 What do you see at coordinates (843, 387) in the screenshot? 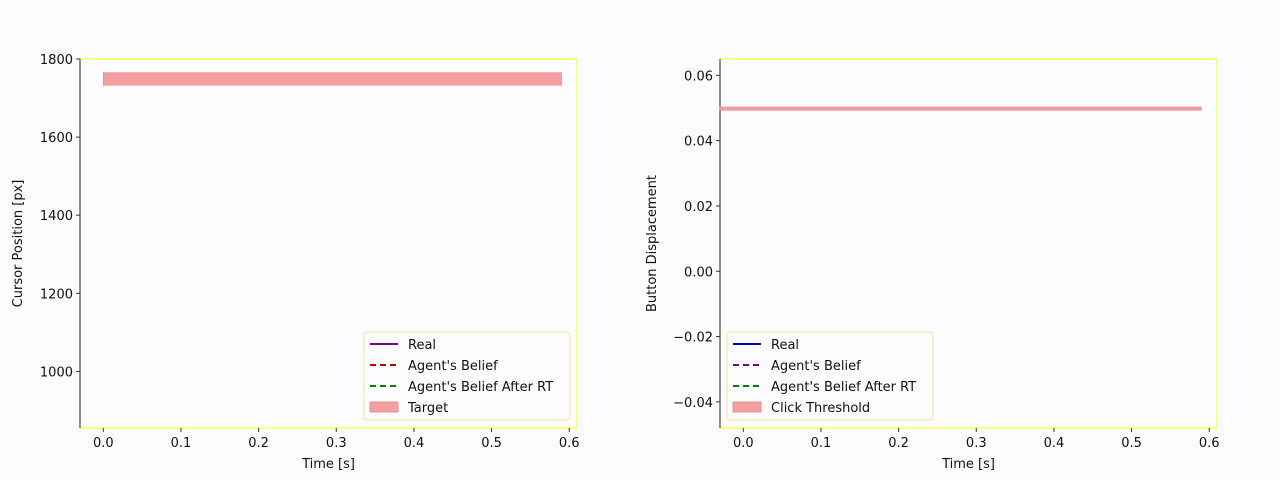
I see `chart2-legend-label: Agent's Belief After RT` at bounding box center [843, 387].